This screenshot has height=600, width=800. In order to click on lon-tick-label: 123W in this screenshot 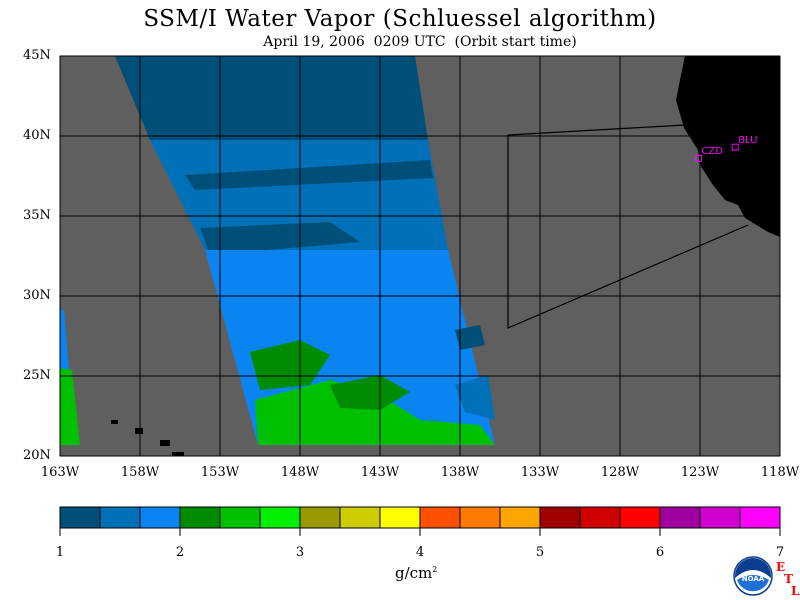, I will do `click(700, 472)`.